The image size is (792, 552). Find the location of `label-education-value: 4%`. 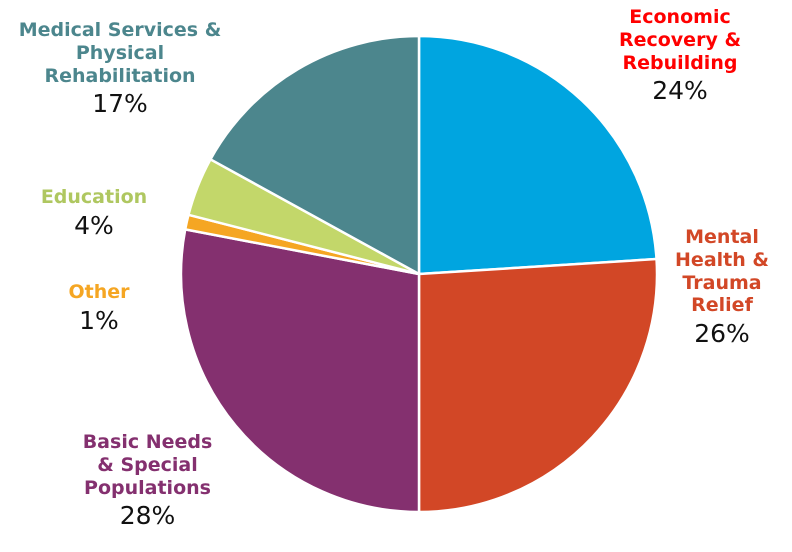

label-education-value: 4% is located at coordinates (94, 225).